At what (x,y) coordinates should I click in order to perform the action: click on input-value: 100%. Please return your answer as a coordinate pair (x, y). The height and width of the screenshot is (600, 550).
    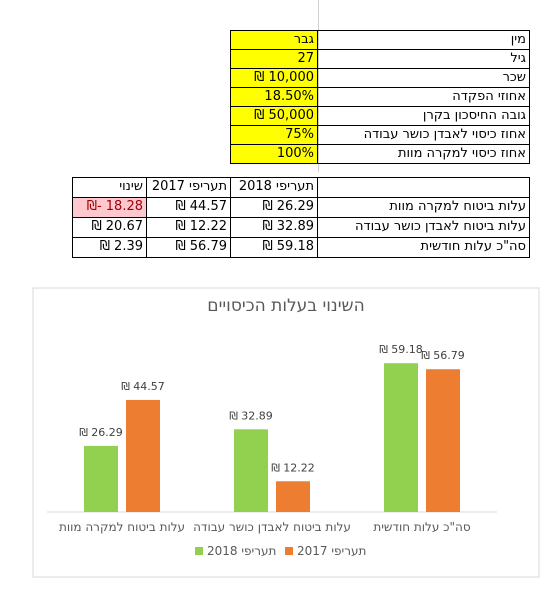
    Looking at the image, I should click on (274, 154).